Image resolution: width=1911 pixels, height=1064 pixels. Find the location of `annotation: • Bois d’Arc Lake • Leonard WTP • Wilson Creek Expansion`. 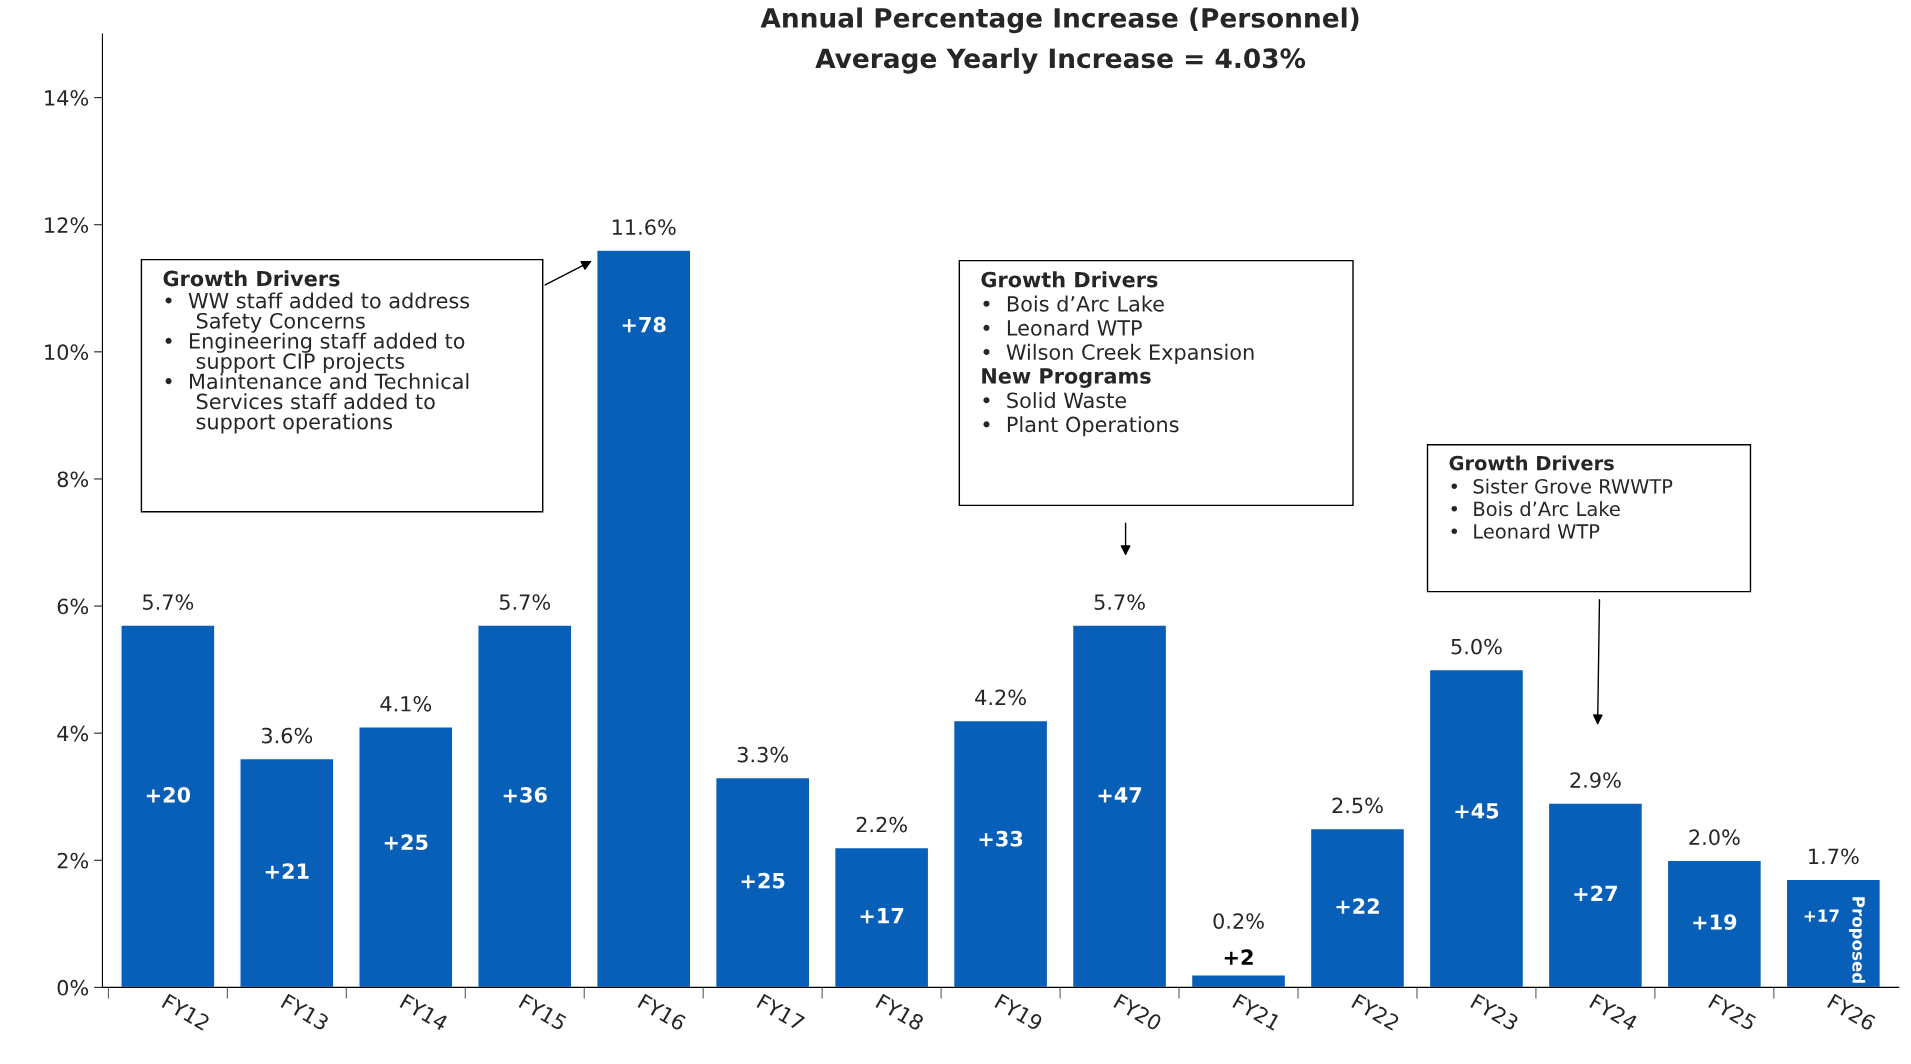

annotation: • Bois d’Arc Lake • Leonard WTP • Wilson Creek Expansion is located at coordinates (1118, 329).